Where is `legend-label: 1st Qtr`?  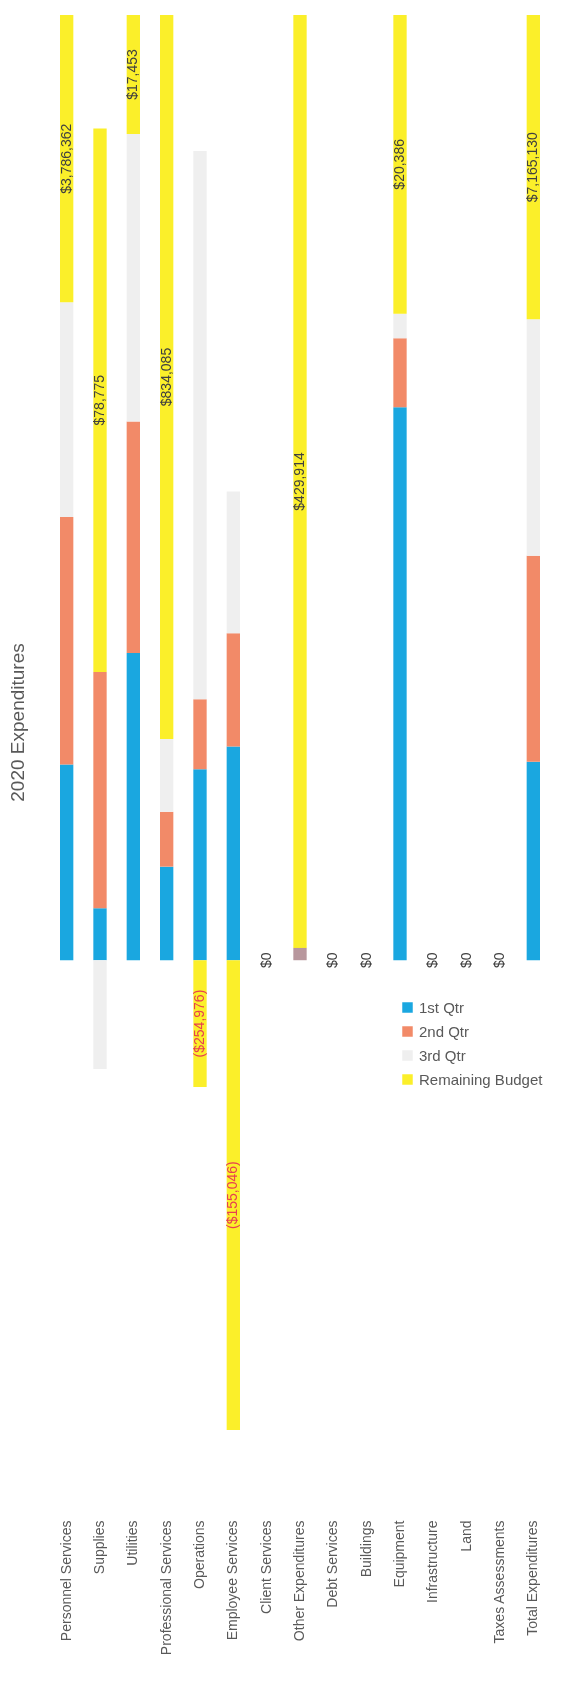 legend-label: 1st Qtr is located at coordinates (442, 1007).